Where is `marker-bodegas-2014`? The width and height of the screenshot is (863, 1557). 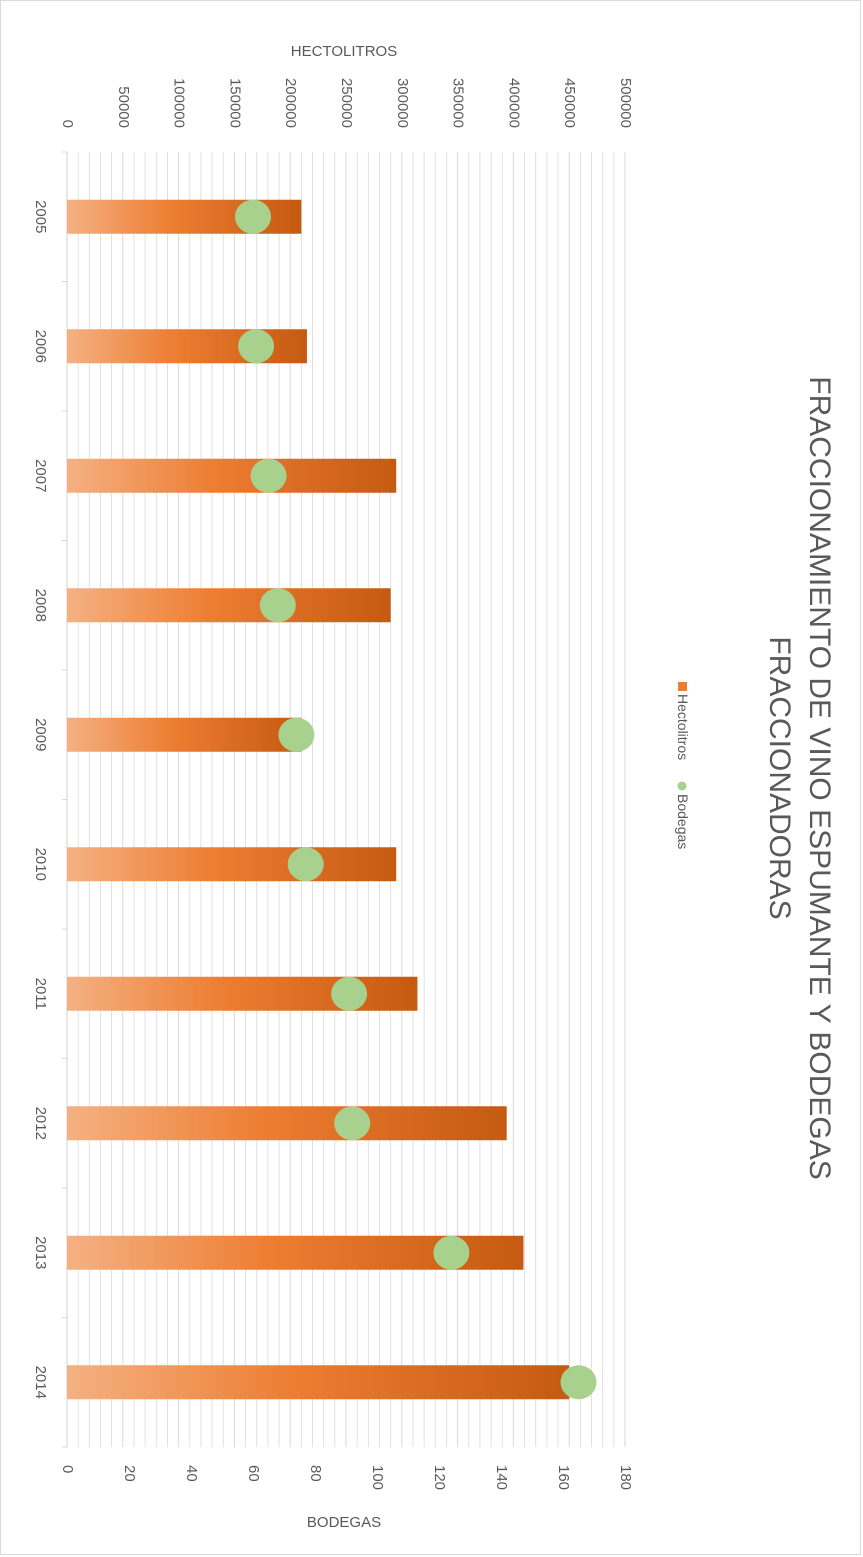 marker-bodegas-2014 is located at coordinates (578, 1382).